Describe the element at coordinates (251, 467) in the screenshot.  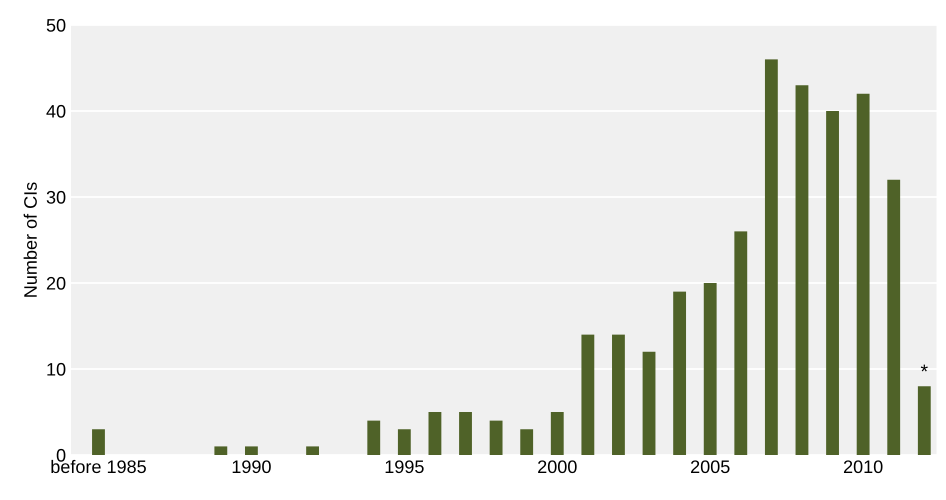
I see `x-tick-label: 1990` at that location.